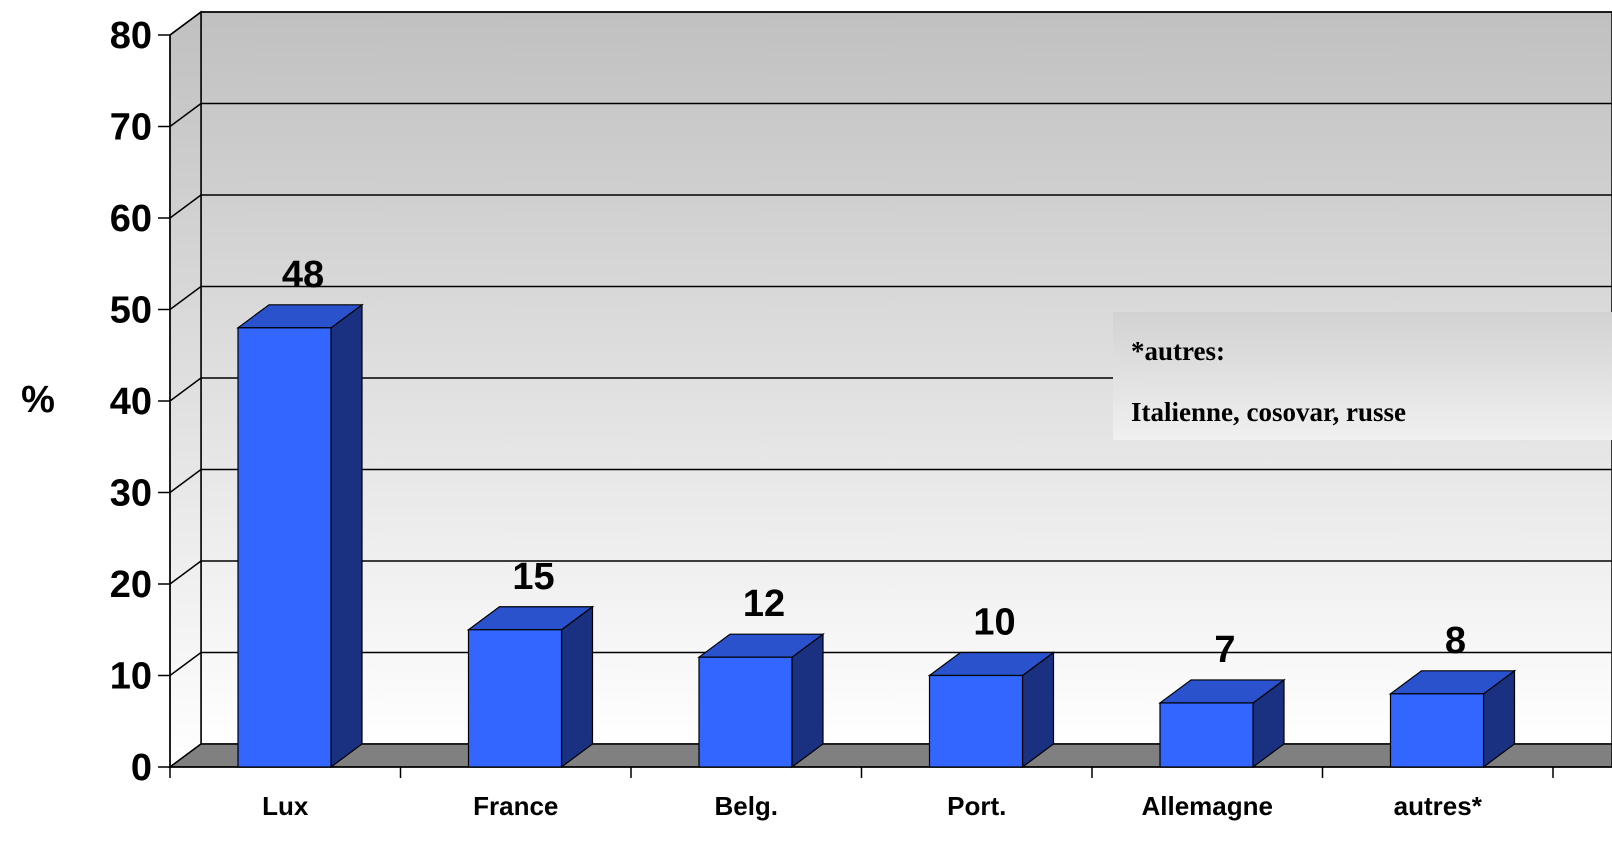 The image size is (1612, 845). What do you see at coordinates (764, 604) in the screenshot?
I see `data-label: 12` at bounding box center [764, 604].